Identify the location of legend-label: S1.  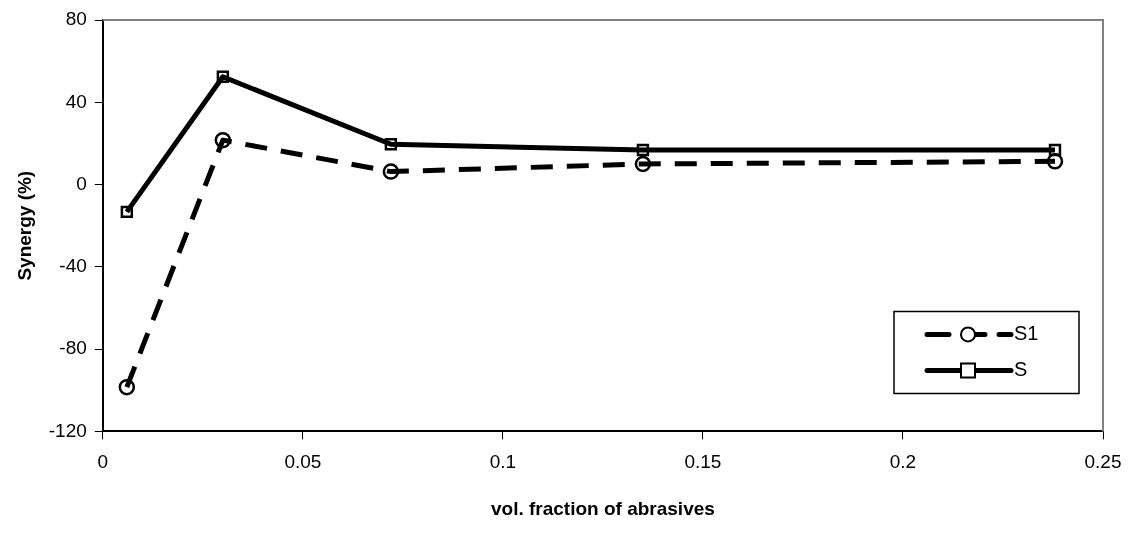
(1026, 332).